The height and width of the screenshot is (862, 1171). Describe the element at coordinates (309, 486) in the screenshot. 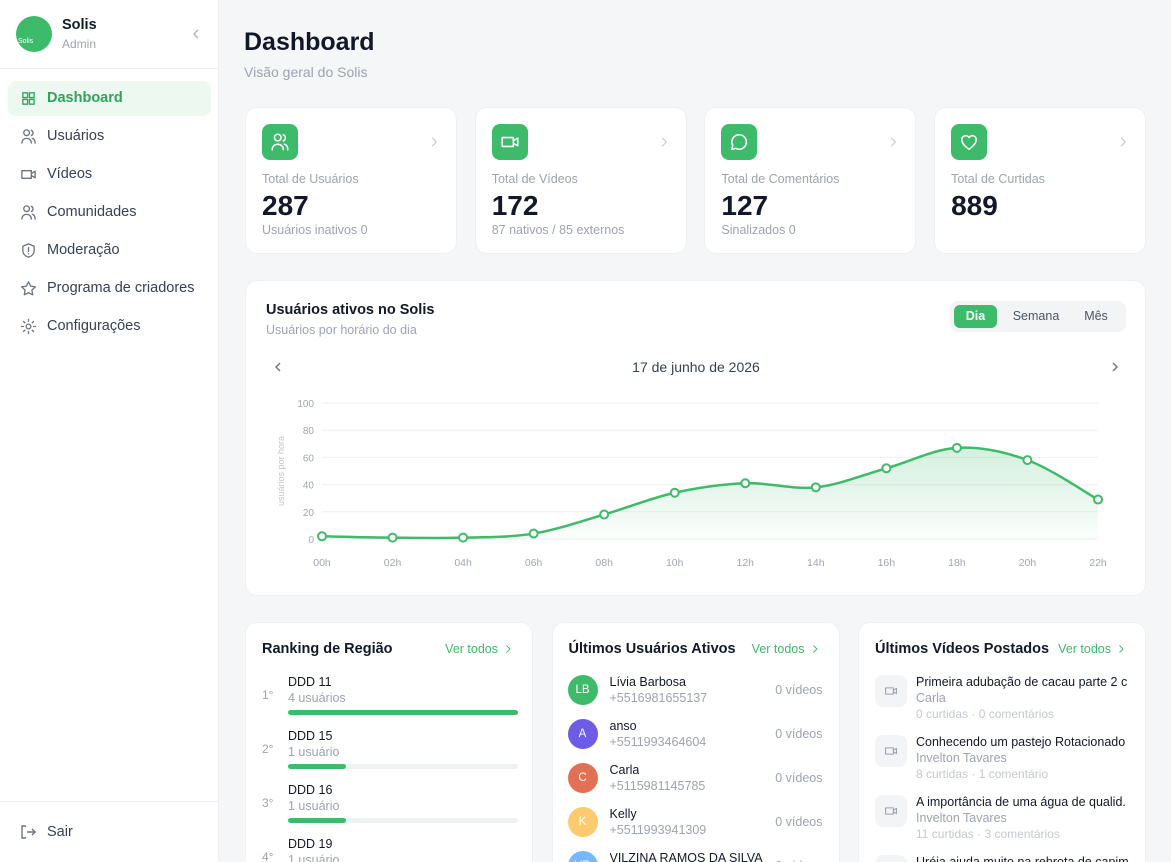

I see `y-tick-label: 40` at that location.